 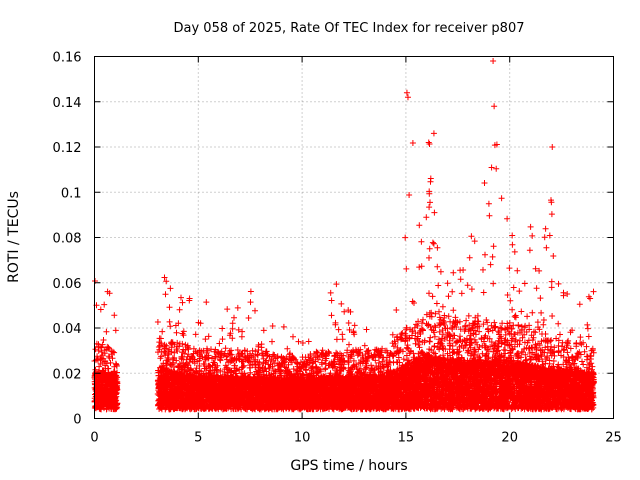 I want to click on x-tick-label: 15, so click(x=406, y=438).